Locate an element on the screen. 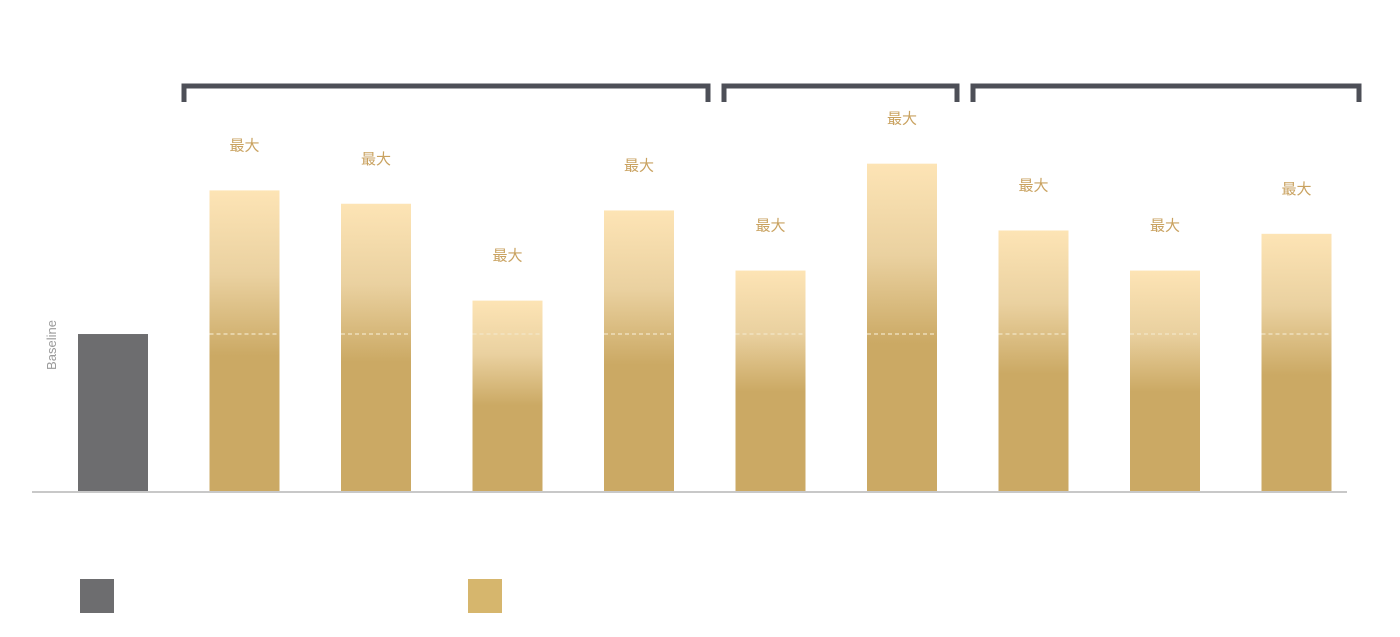 Image resolution: width=1400 pixels, height=637 pixels. legend is located at coordinates (291, 596).